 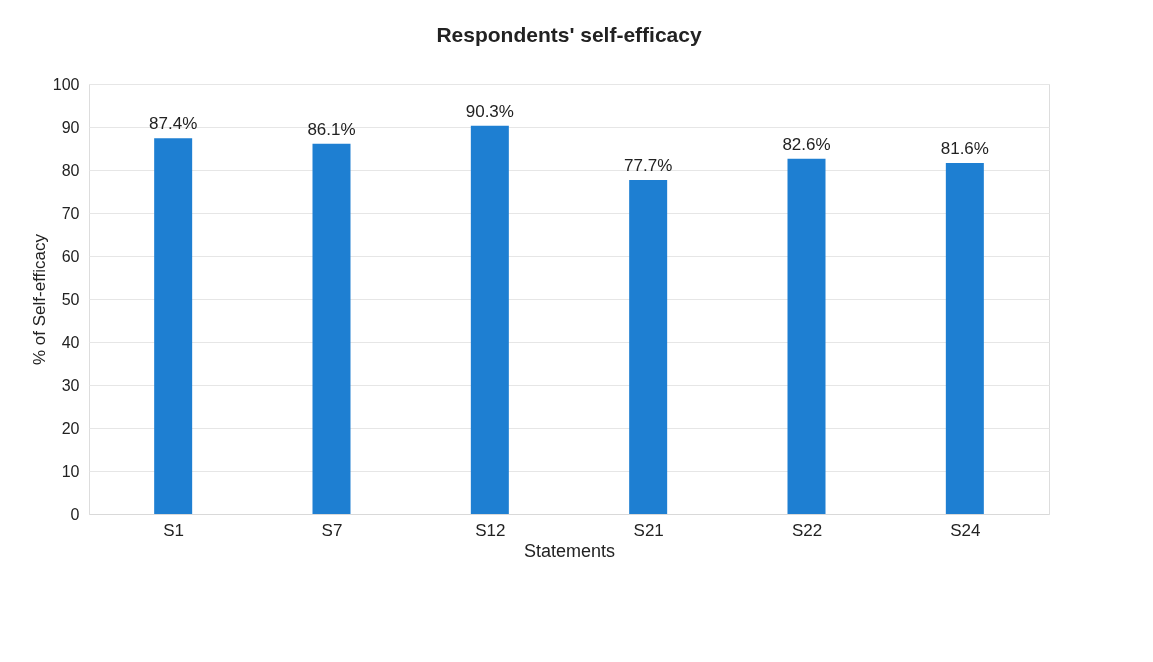 What do you see at coordinates (965, 530) in the screenshot?
I see `x-tick-label: S24` at bounding box center [965, 530].